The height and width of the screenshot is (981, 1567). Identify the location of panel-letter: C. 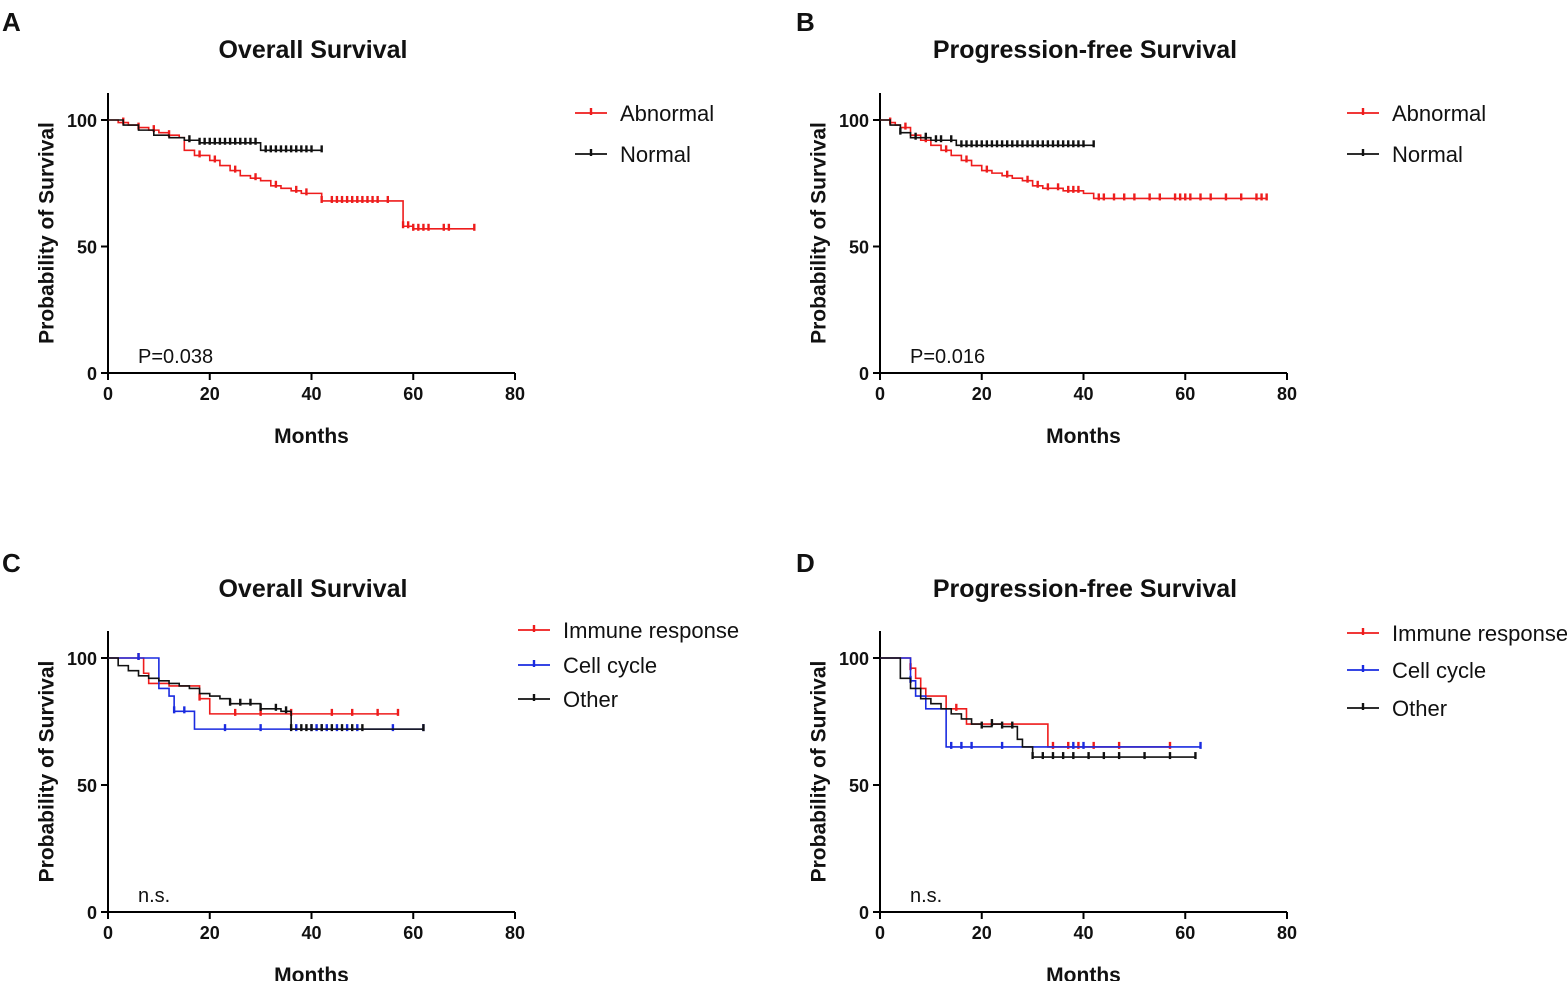
(11, 563).